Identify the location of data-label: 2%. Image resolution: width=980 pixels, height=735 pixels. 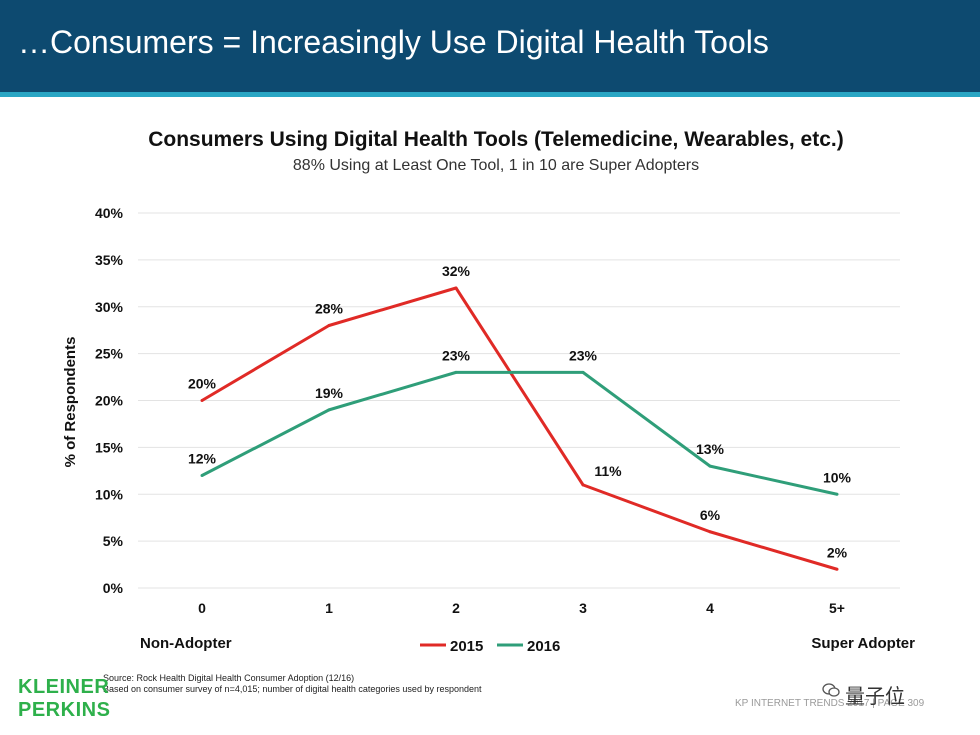
(837, 552).